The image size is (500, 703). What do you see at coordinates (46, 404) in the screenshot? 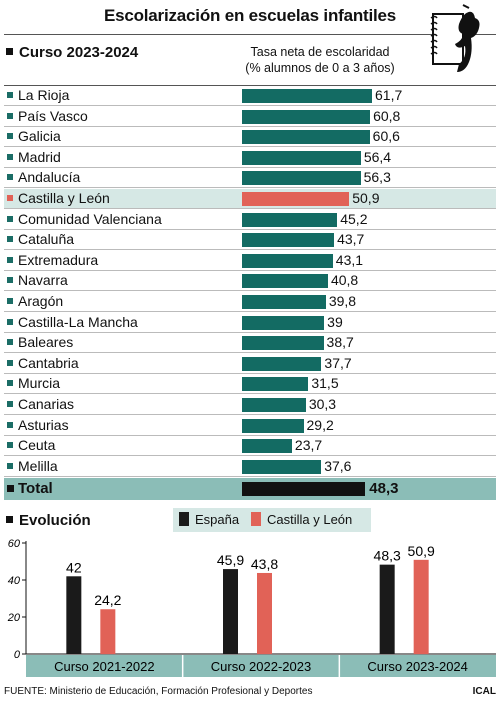
I see `region-label: Canarias` at bounding box center [46, 404].